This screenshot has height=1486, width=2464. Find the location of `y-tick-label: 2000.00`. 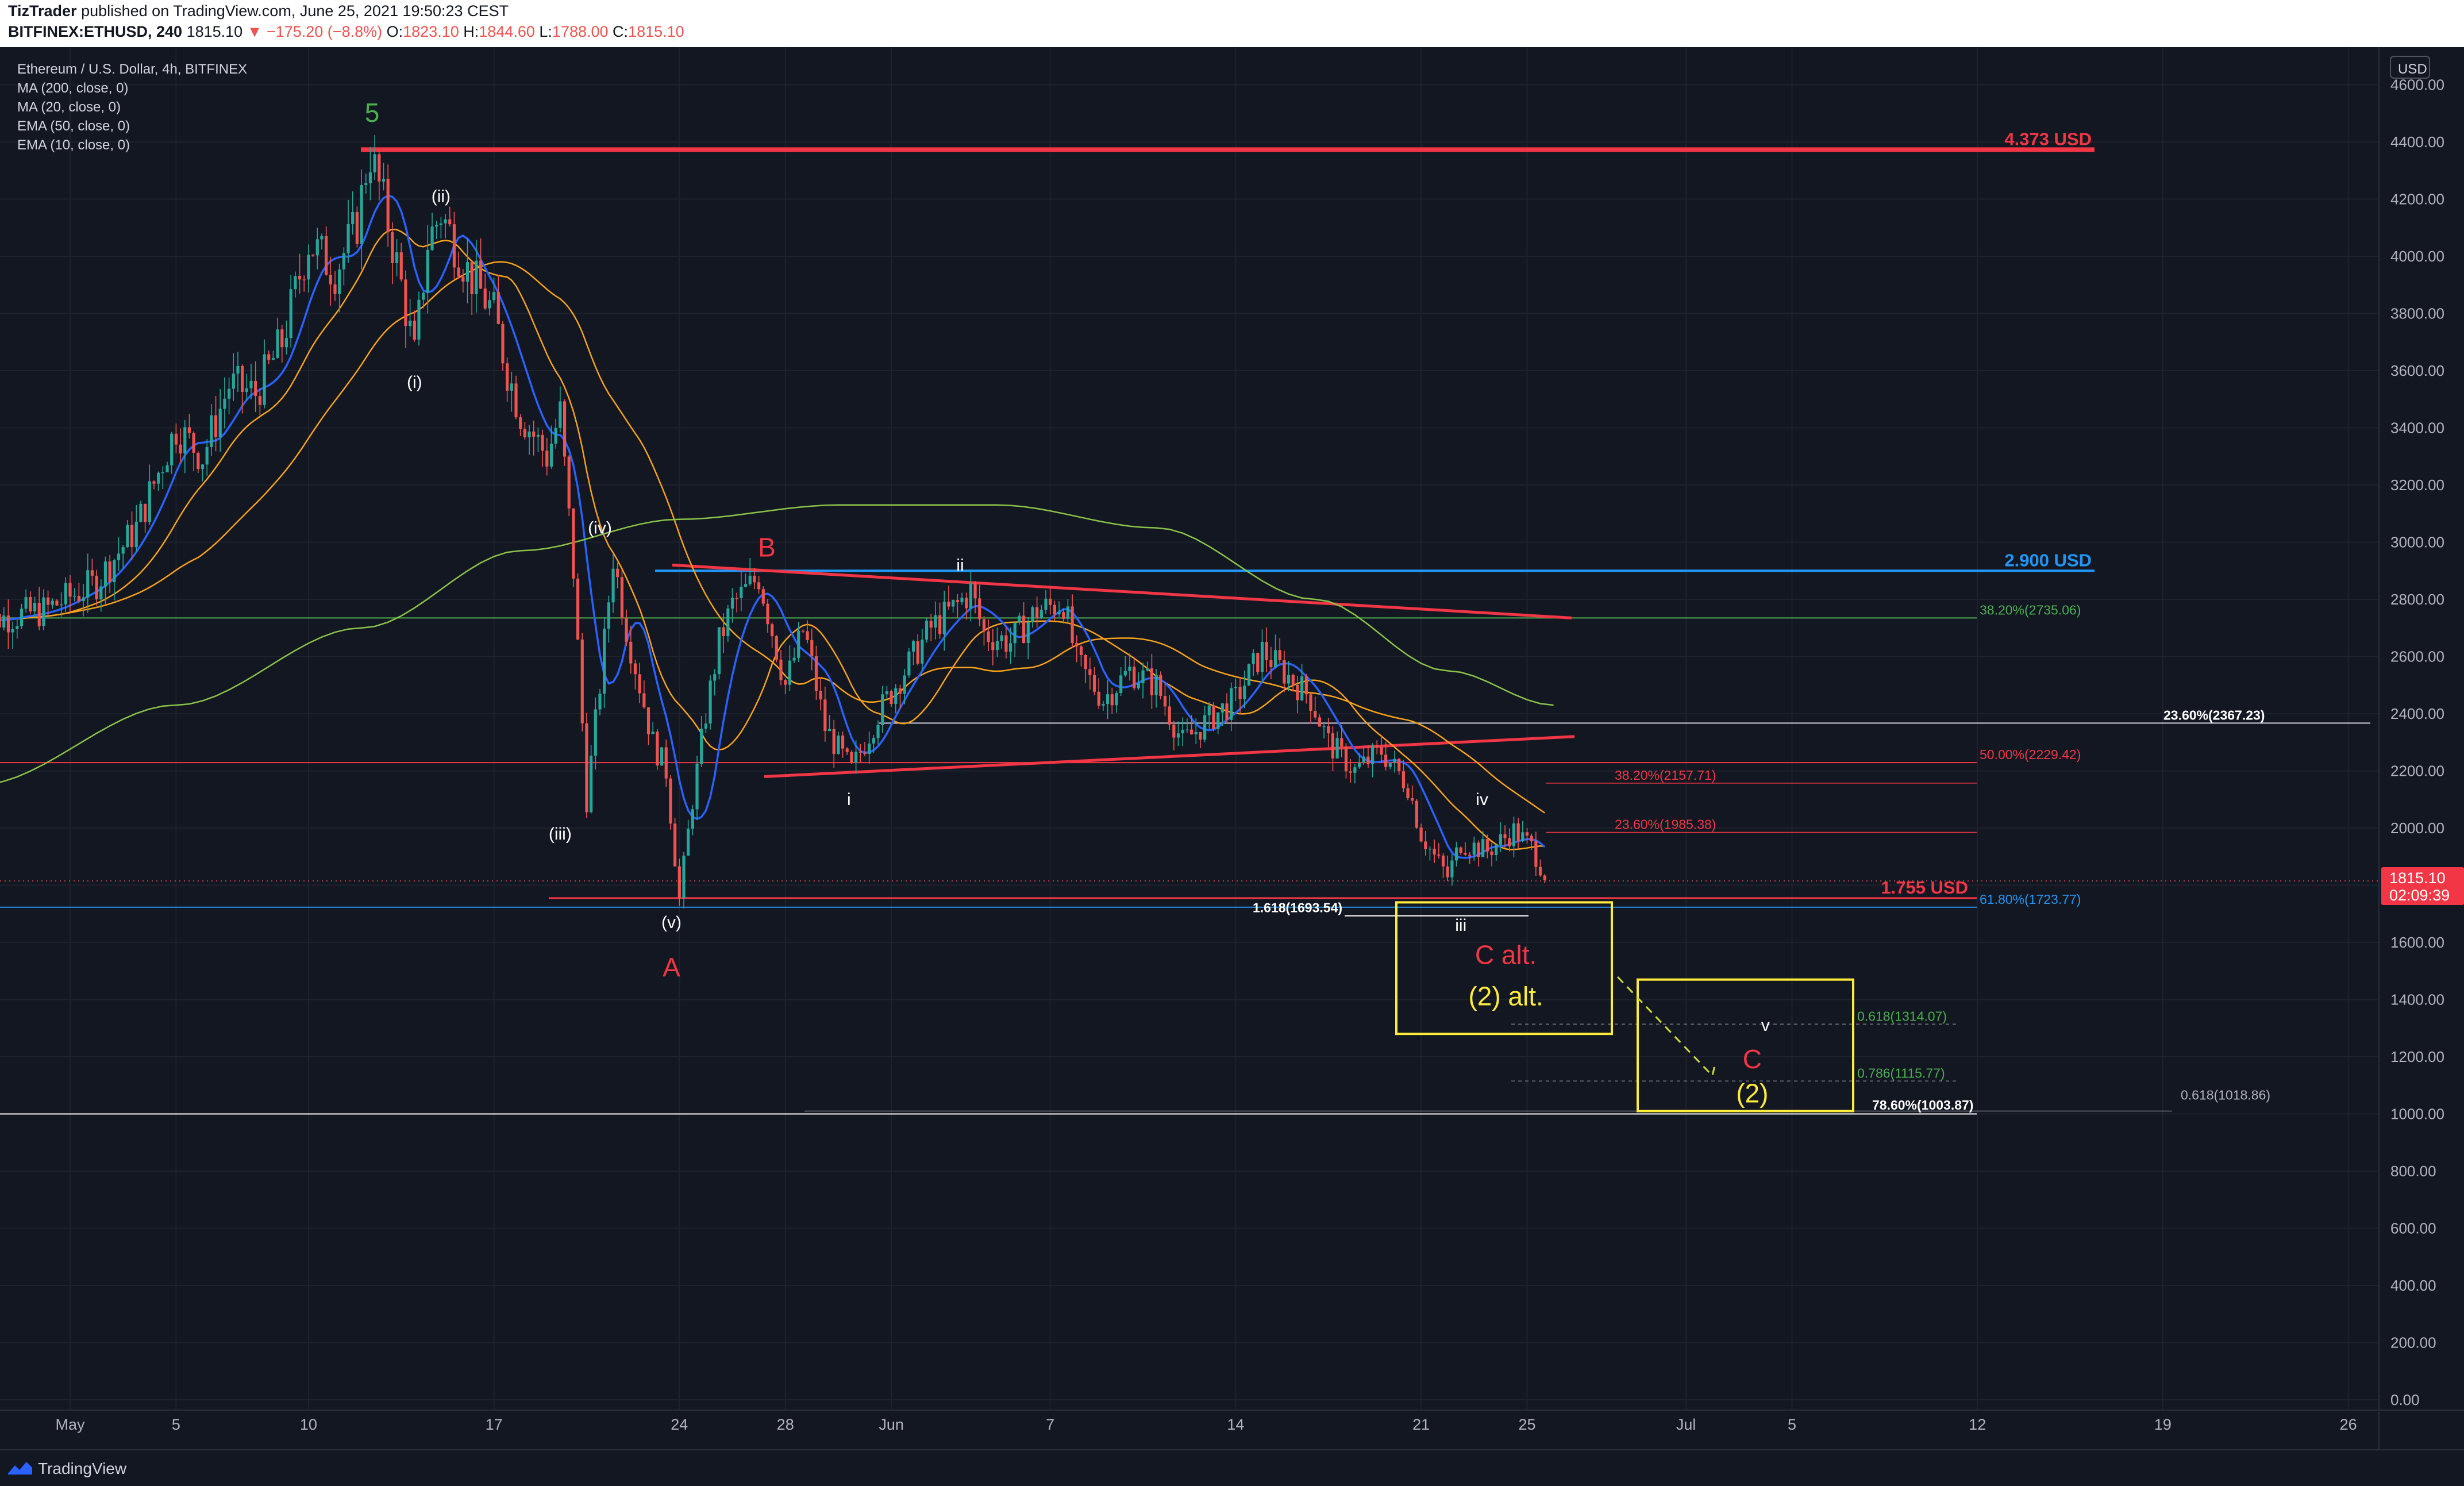

y-tick-label: 2000.00 is located at coordinates (2417, 828).